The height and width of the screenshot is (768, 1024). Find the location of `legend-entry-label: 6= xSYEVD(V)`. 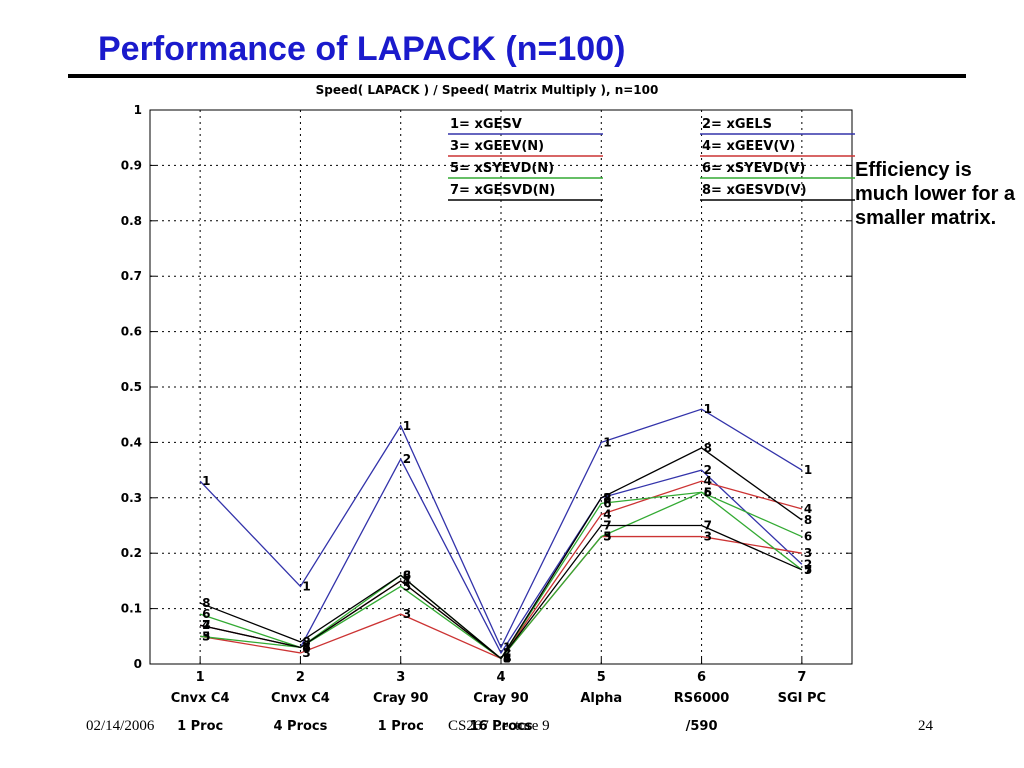

legend-entry-label: 6= xSYEVD(V) is located at coordinates (753, 168).